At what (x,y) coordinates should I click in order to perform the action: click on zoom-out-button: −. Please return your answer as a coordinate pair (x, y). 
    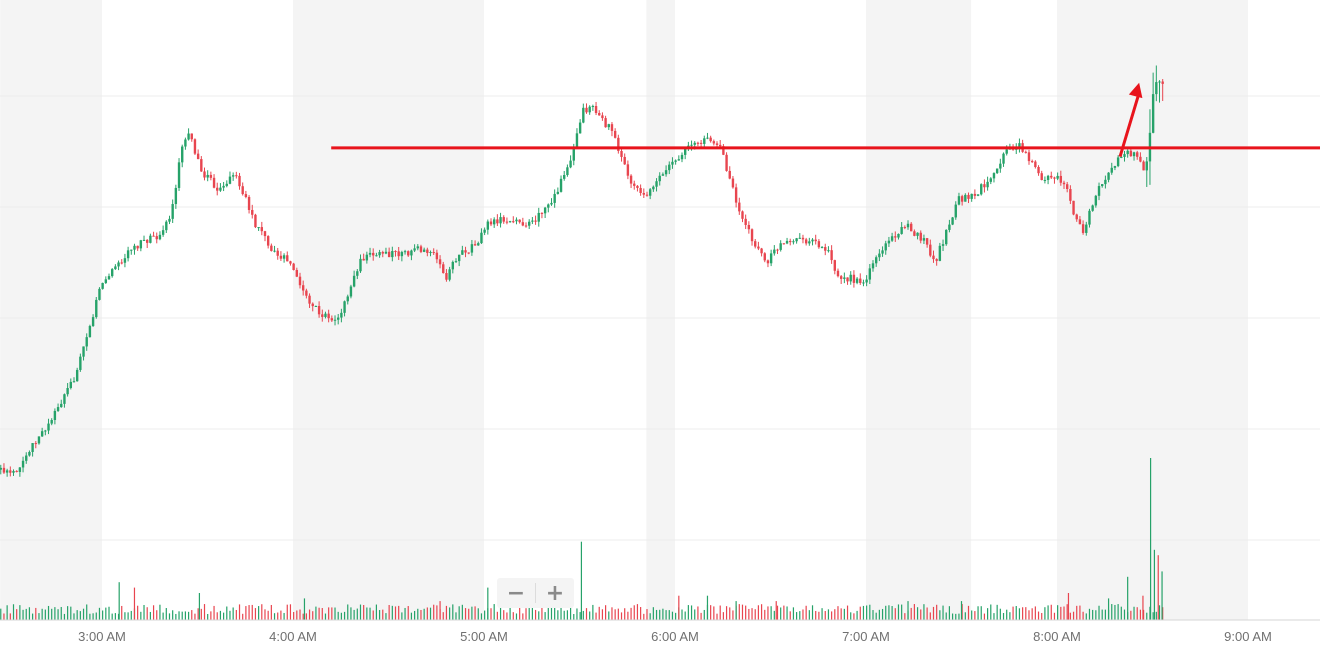
    Looking at the image, I should click on (516, 593).